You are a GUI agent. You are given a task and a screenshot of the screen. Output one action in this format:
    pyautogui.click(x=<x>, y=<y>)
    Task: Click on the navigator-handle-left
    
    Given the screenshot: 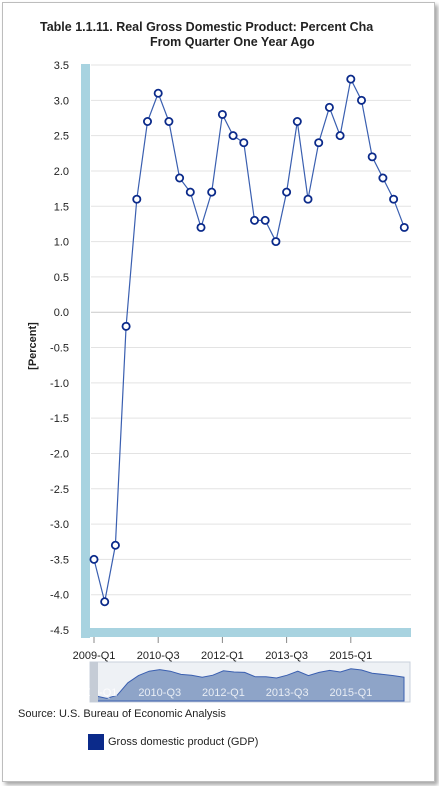 What is the action you would take?
    pyautogui.click(x=94, y=682)
    